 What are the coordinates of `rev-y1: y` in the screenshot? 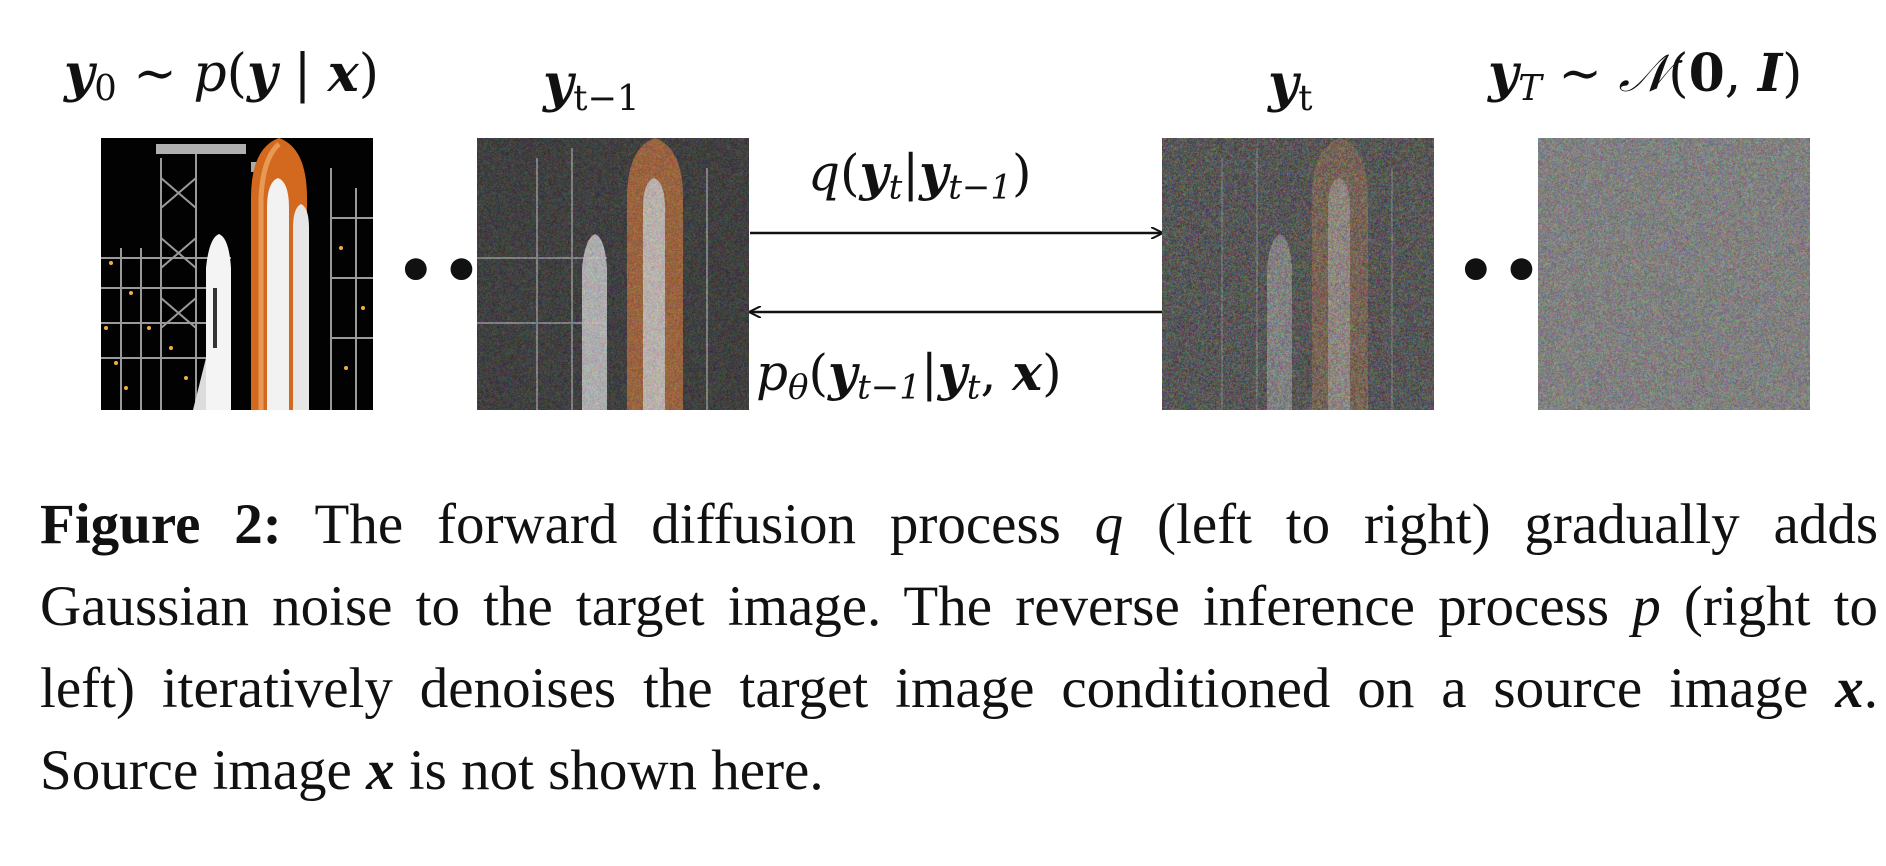 It's located at (843, 372).